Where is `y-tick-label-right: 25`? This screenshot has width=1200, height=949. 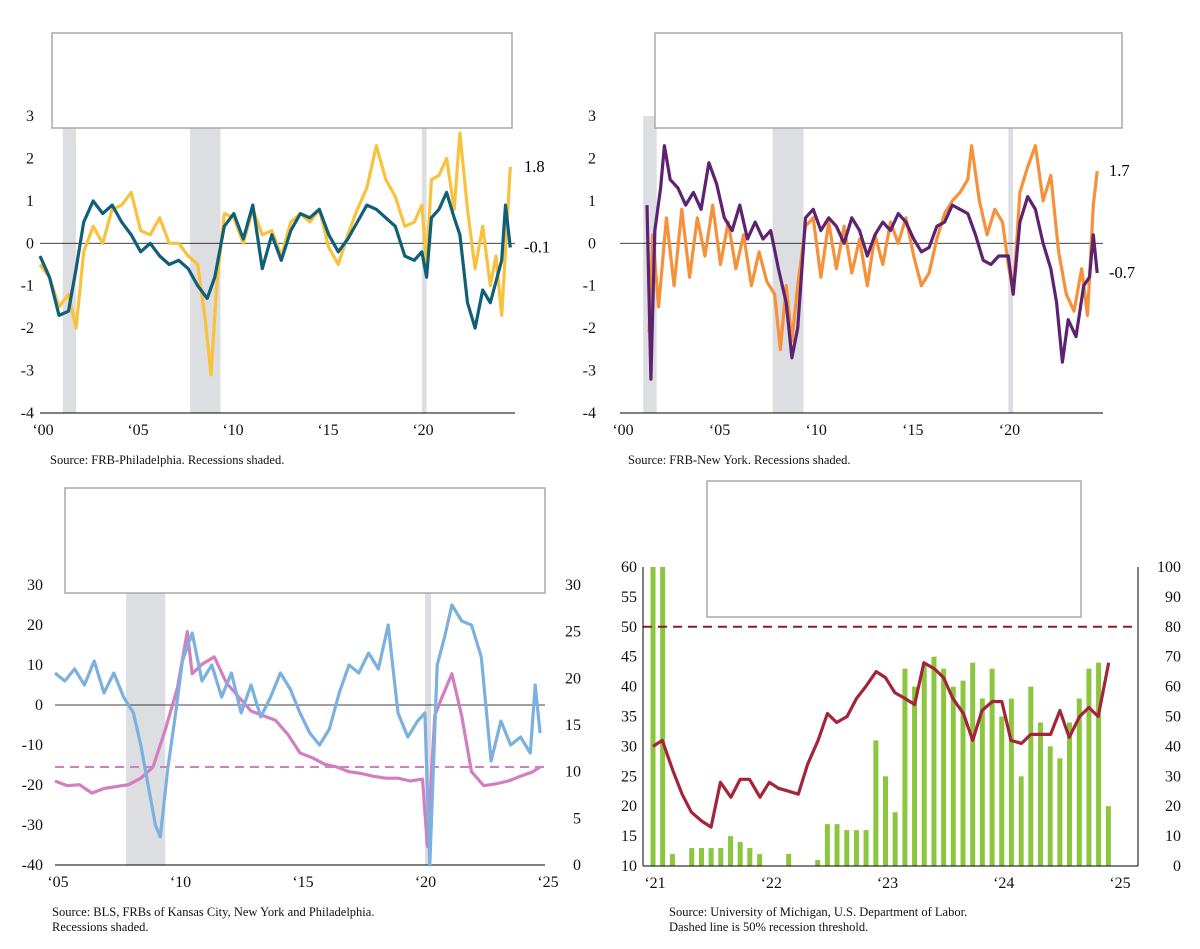 y-tick-label-right: 25 is located at coordinates (573, 632).